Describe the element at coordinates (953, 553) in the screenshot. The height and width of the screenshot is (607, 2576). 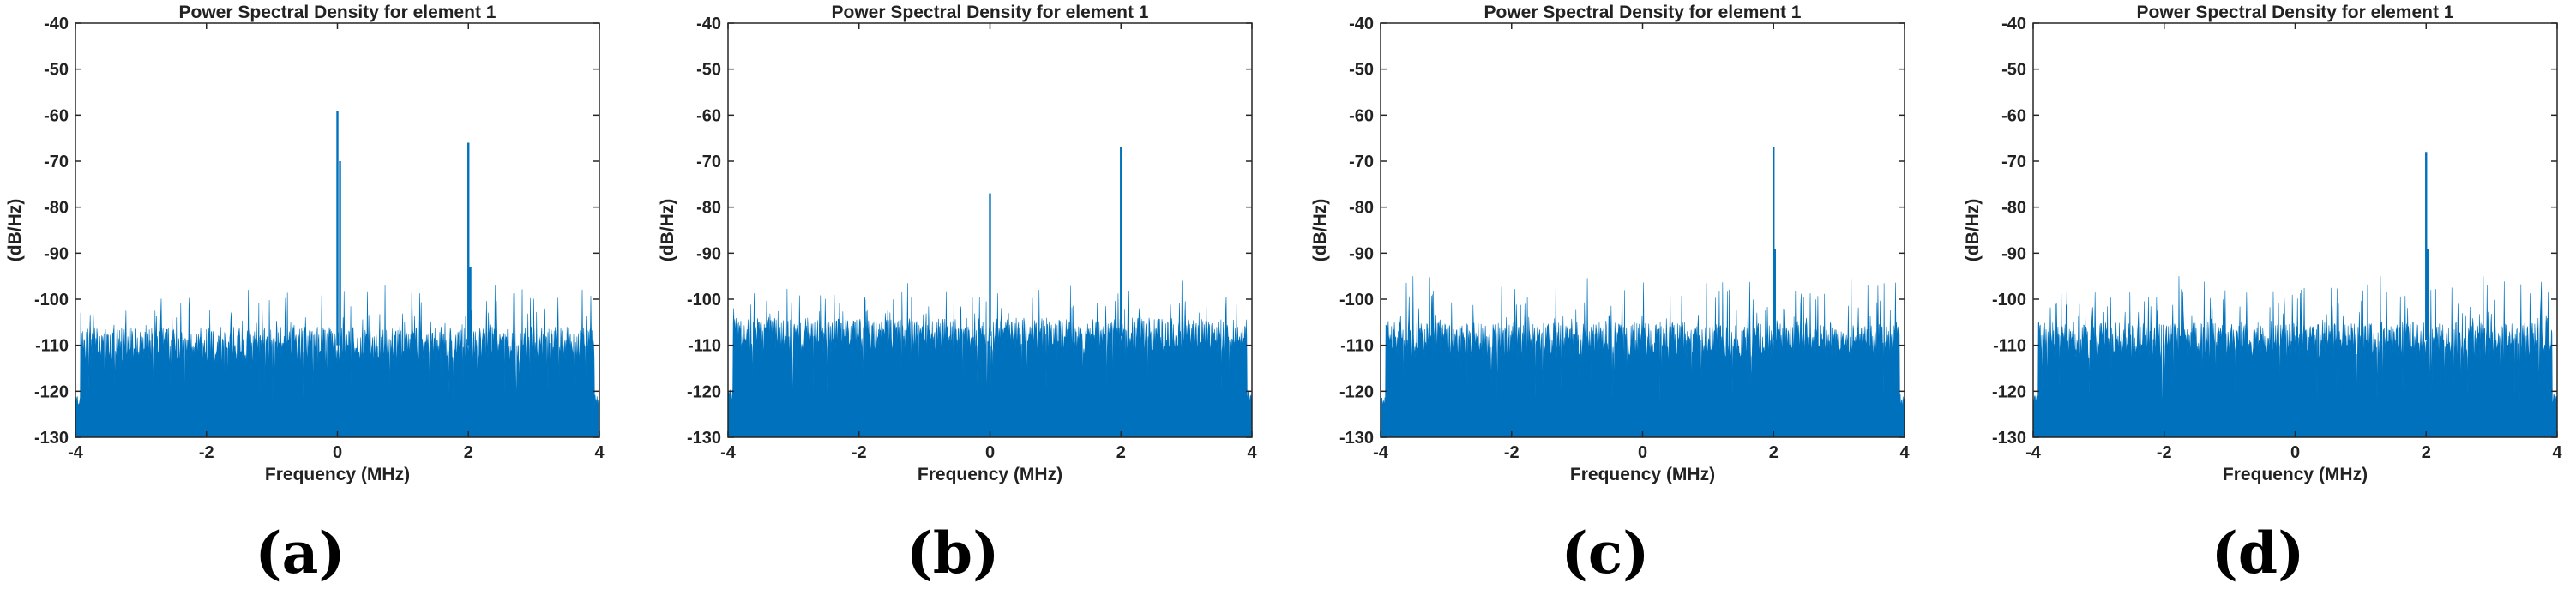
I see `panel-caption: (b)` at that location.